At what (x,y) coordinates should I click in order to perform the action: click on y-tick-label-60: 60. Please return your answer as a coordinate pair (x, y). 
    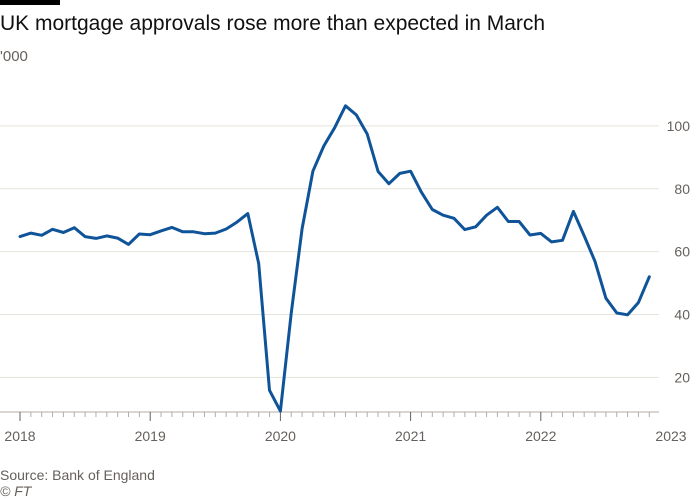
    Looking at the image, I should click on (682, 252).